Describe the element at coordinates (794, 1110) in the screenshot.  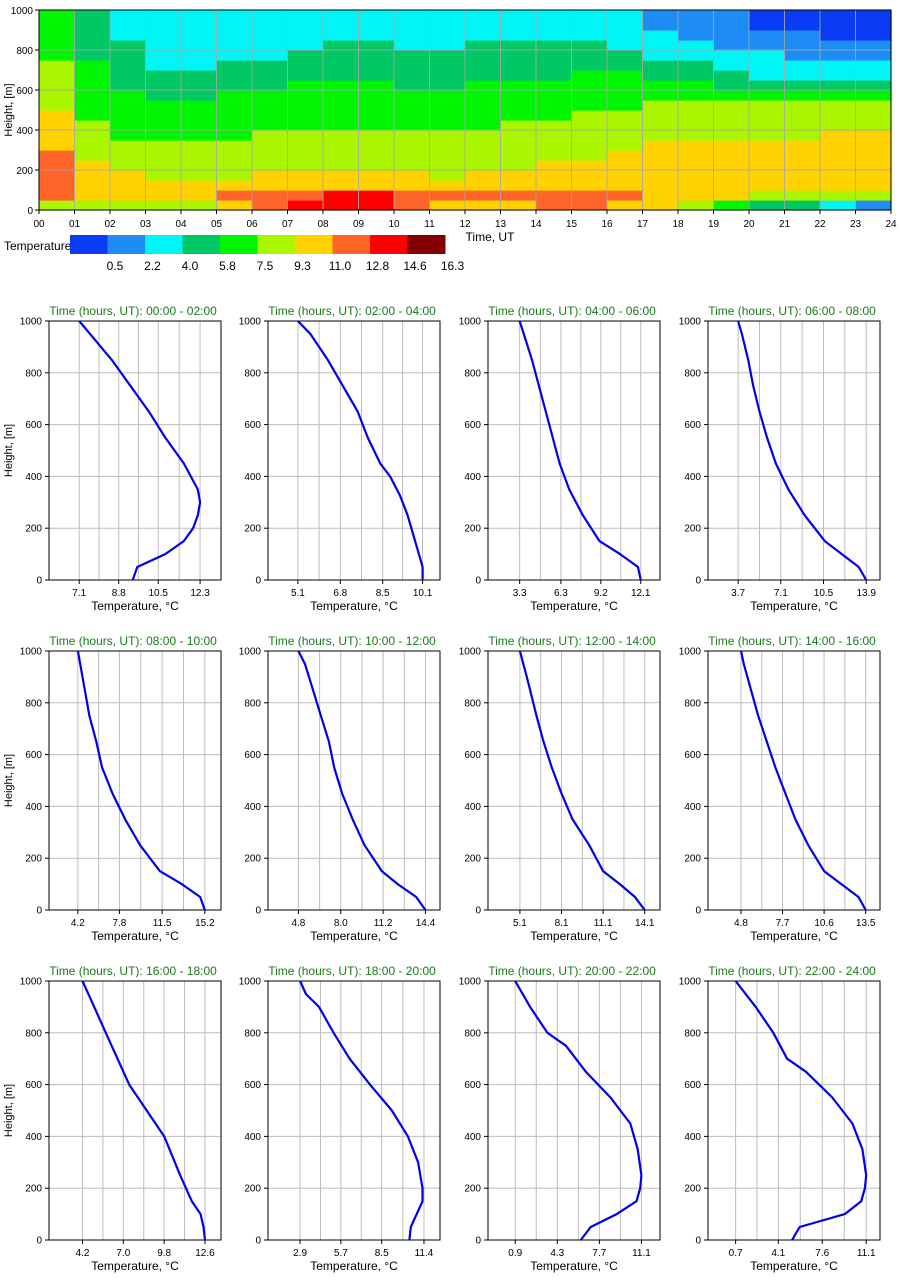
I see `profile-grid` at that location.